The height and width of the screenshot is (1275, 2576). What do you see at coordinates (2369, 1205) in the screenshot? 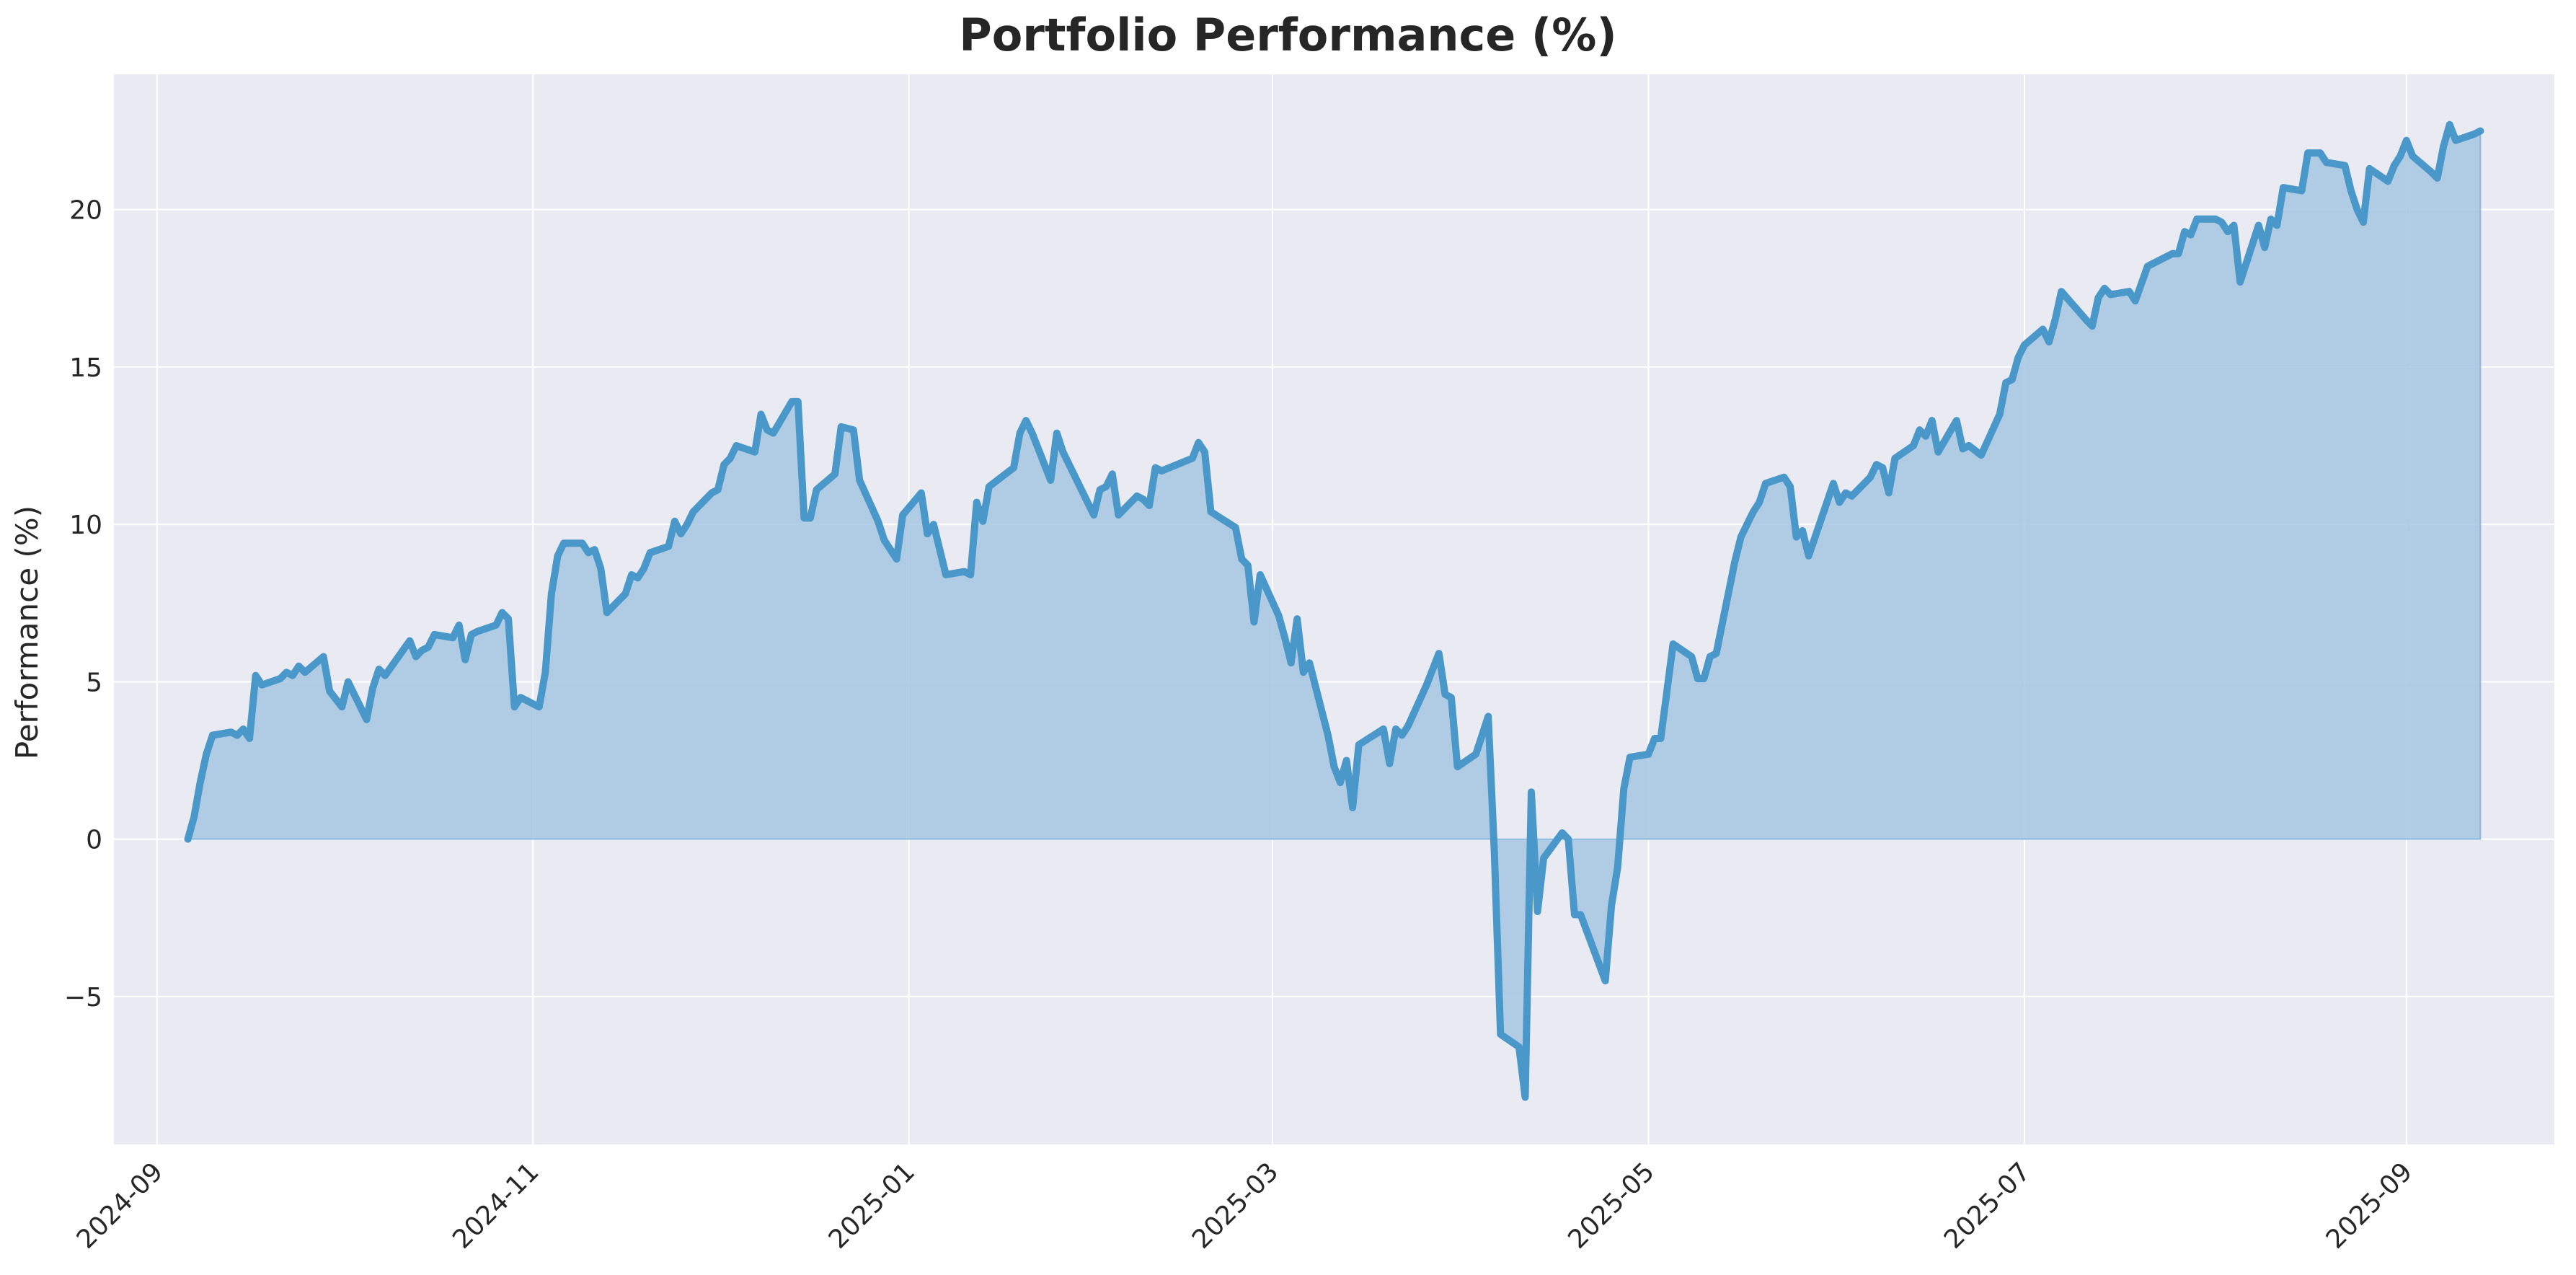
I see `x-tick-label: 2025-09` at bounding box center [2369, 1205].